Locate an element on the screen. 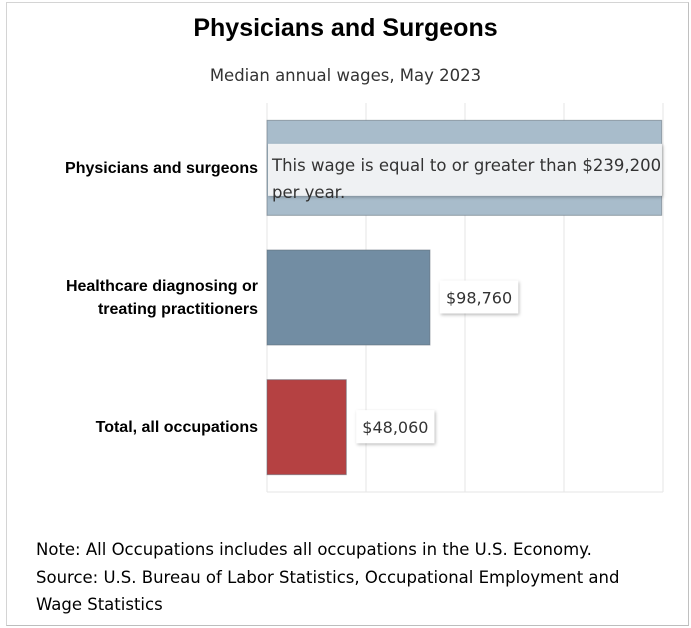  data-label: $48,060 is located at coordinates (395, 427).